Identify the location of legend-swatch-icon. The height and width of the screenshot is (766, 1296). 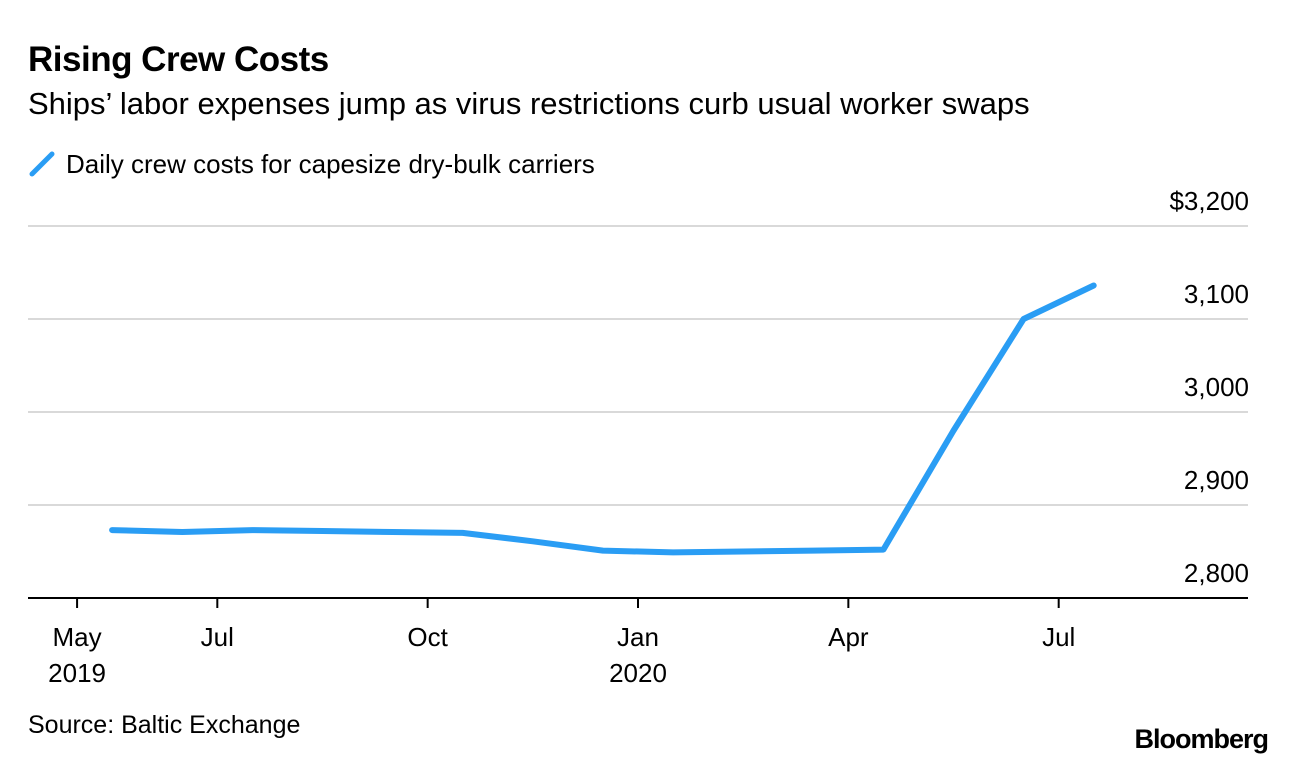
(42, 164).